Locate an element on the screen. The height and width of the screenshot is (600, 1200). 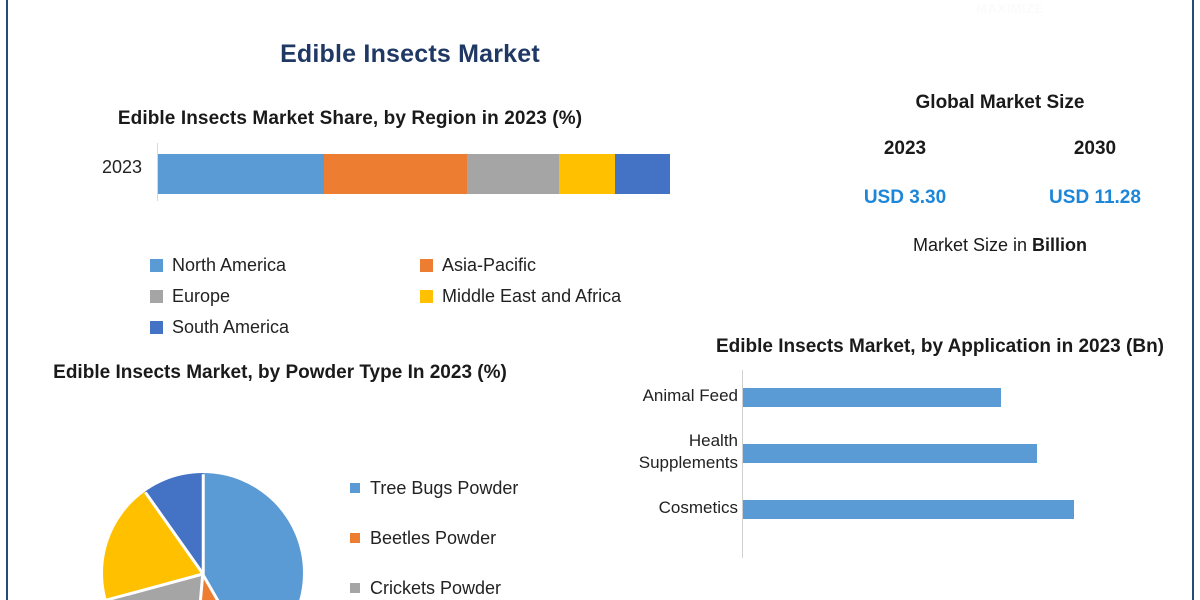
market-size-column-2023: 2023 USD 3.30 is located at coordinates (905, 173).